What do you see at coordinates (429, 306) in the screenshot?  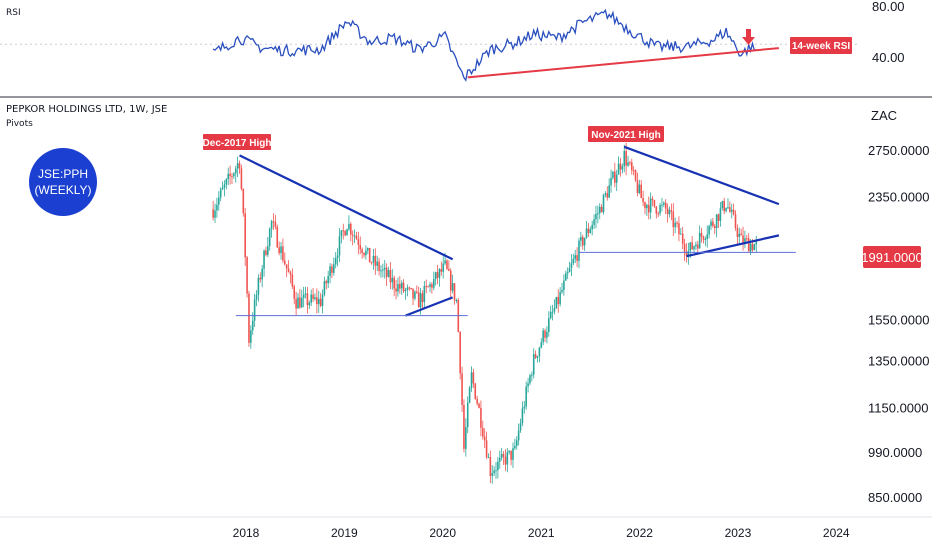 I see `trendline-2019-support-rising` at bounding box center [429, 306].